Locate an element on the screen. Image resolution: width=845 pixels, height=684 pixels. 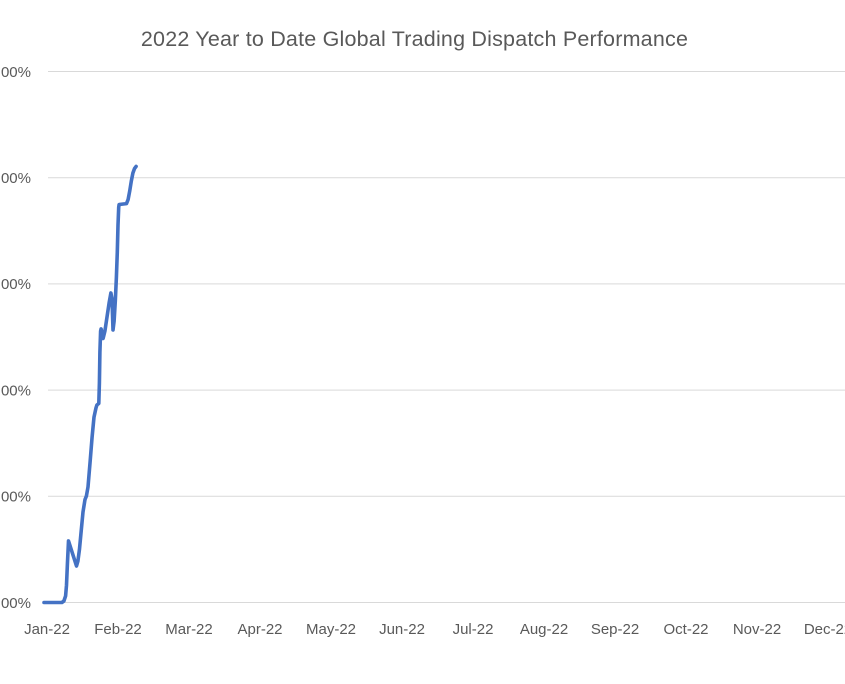
x-tick-label: May-22 is located at coordinates (331, 629).